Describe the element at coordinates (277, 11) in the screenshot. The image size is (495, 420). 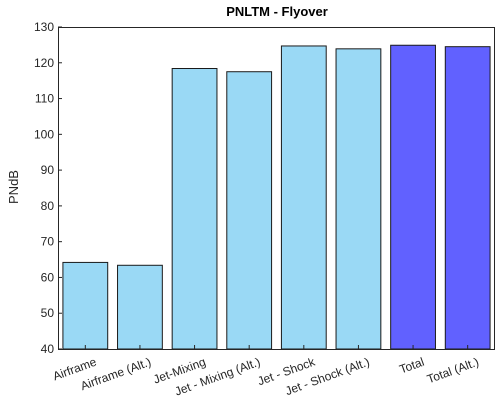
I see `chart-title: PNLTM - Flyover` at that location.